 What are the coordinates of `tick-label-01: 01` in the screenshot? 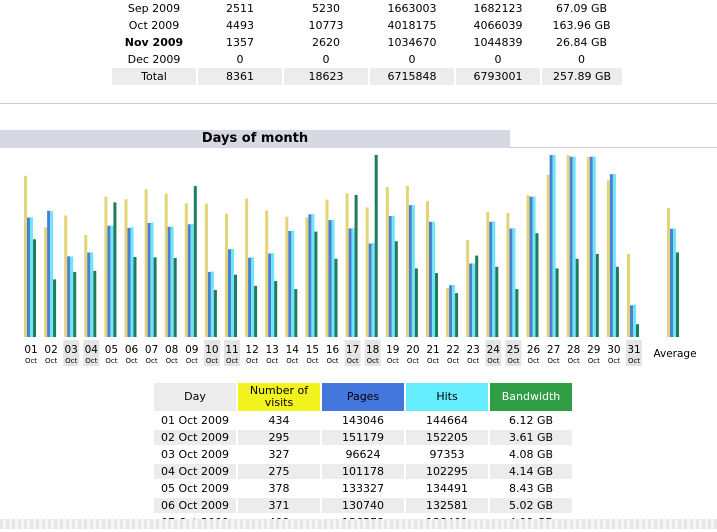 It's located at (30, 350).